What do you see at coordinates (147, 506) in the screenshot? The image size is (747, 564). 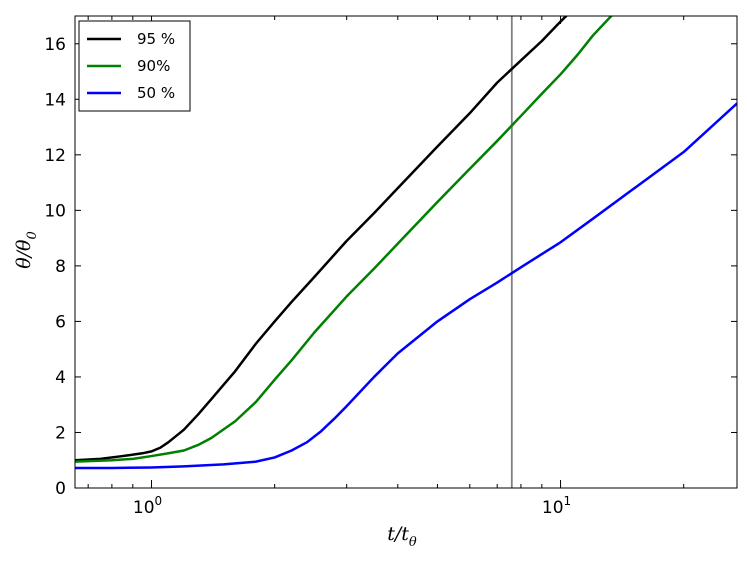 I see `x-tick-label: 10⁰` at bounding box center [147, 506].